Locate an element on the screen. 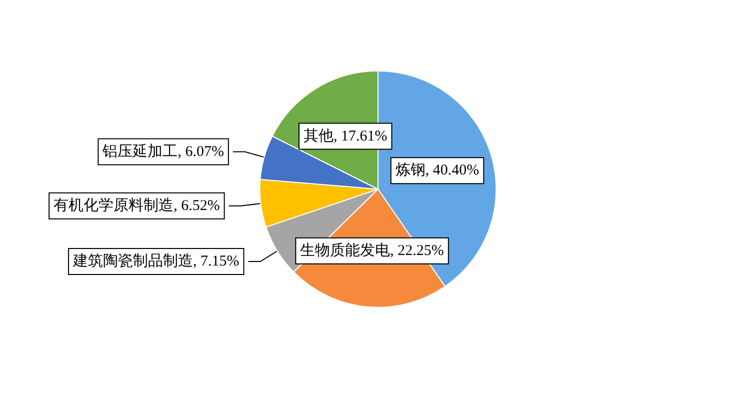 The image size is (756, 394). slice-label: 铝压延加工, 6.07% is located at coordinates (163, 151).